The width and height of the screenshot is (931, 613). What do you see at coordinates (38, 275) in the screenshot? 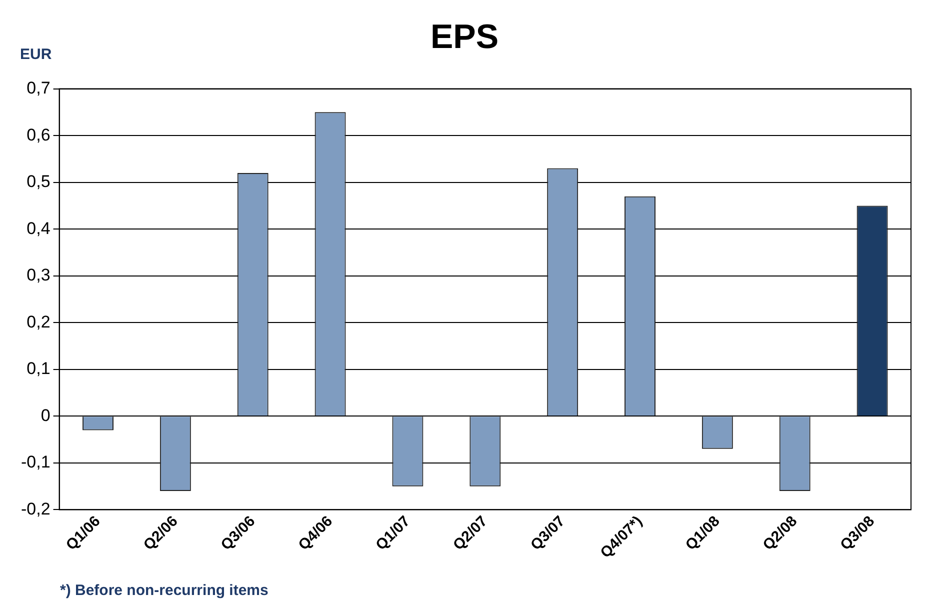
I see `y-tick-label: 0,3` at bounding box center [38, 275].